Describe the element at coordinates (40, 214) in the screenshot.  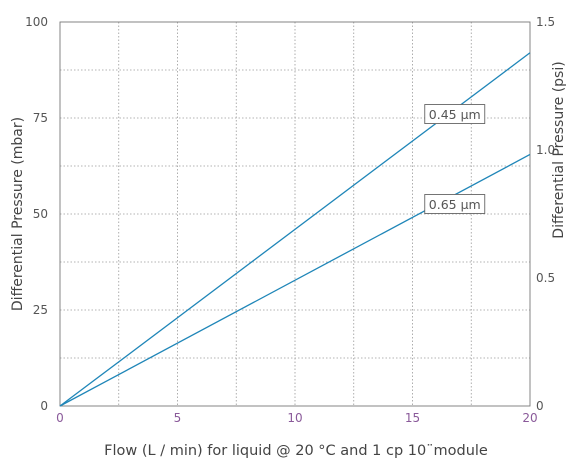
I see `y-tick-label: 50` at that location.